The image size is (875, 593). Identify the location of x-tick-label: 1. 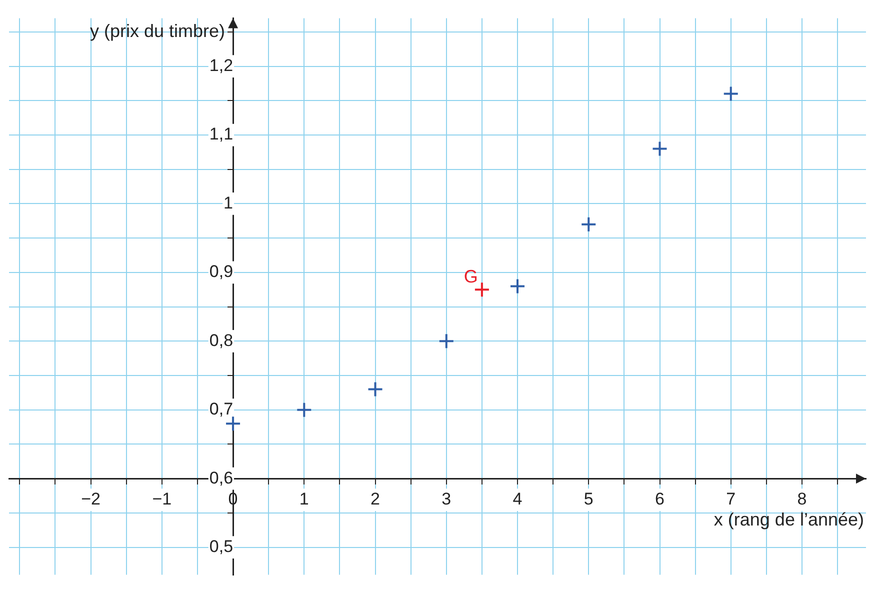
(304, 498).